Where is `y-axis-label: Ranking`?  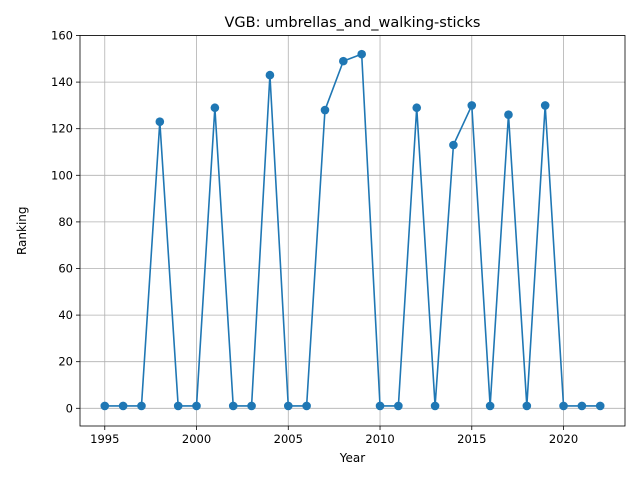 y-axis-label: Ranking is located at coordinates (22, 230).